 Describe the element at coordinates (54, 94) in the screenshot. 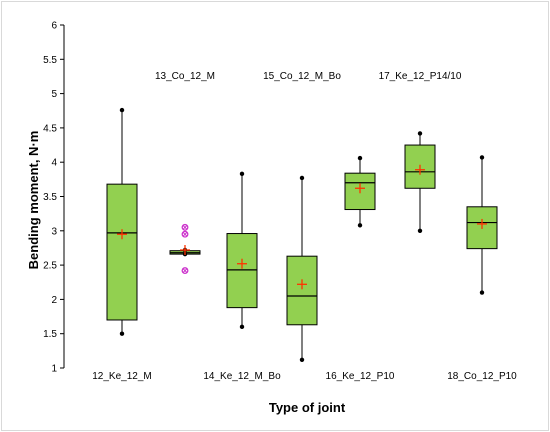

I see `y-tick-label-8: 5` at that location.